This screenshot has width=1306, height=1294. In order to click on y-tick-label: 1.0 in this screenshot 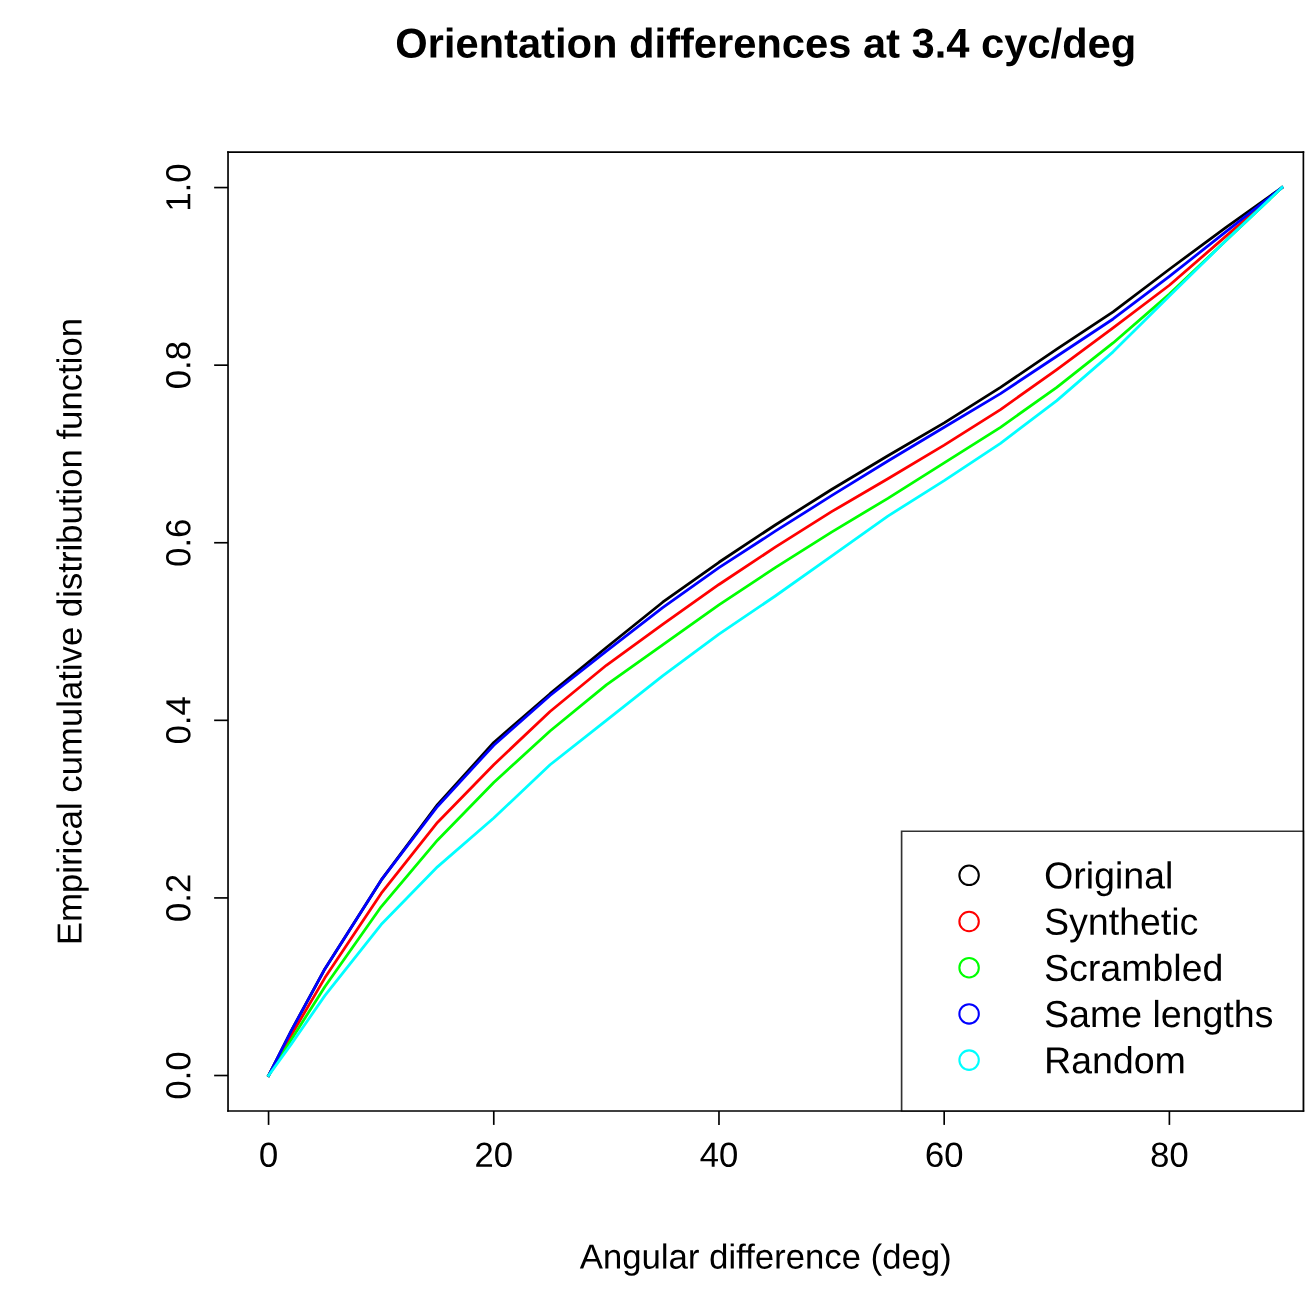, I will do `click(178, 187)`.